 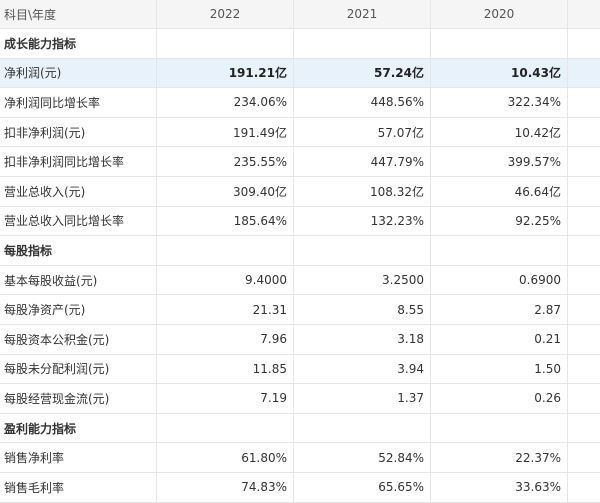 I want to click on row-label: 销售净利率, so click(x=78, y=457).